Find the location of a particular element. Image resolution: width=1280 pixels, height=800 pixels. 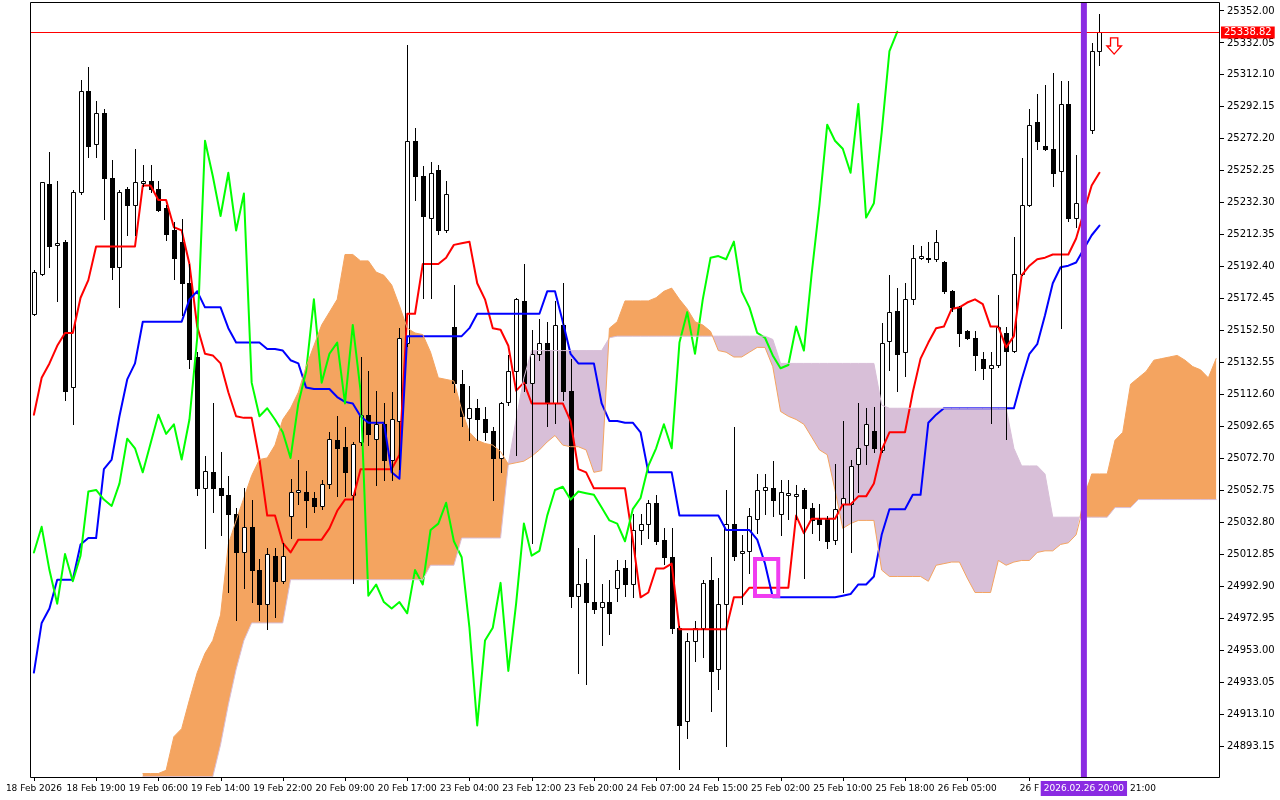

y-tick-label: 25252.25 is located at coordinates (1251, 170).